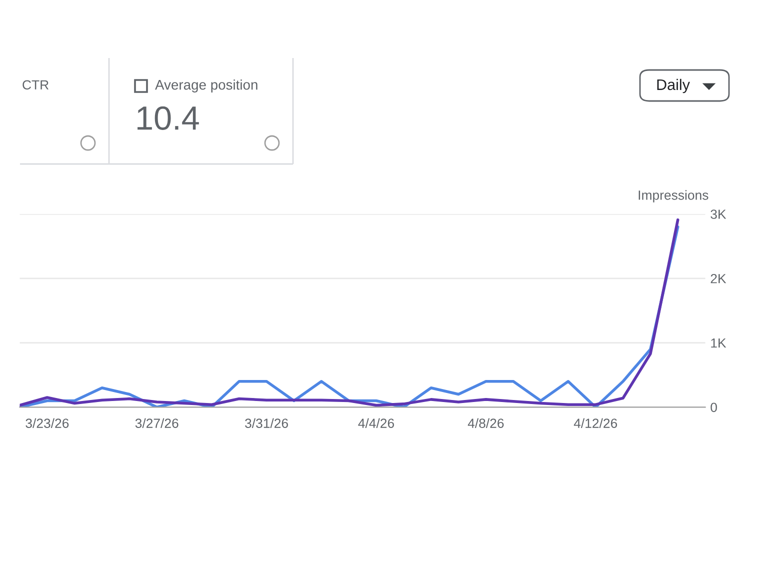 The height and width of the screenshot is (580, 760). Describe the element at coordinates (718, 279) in the screenshot. I see `y-tick-label: 2K` at that location.